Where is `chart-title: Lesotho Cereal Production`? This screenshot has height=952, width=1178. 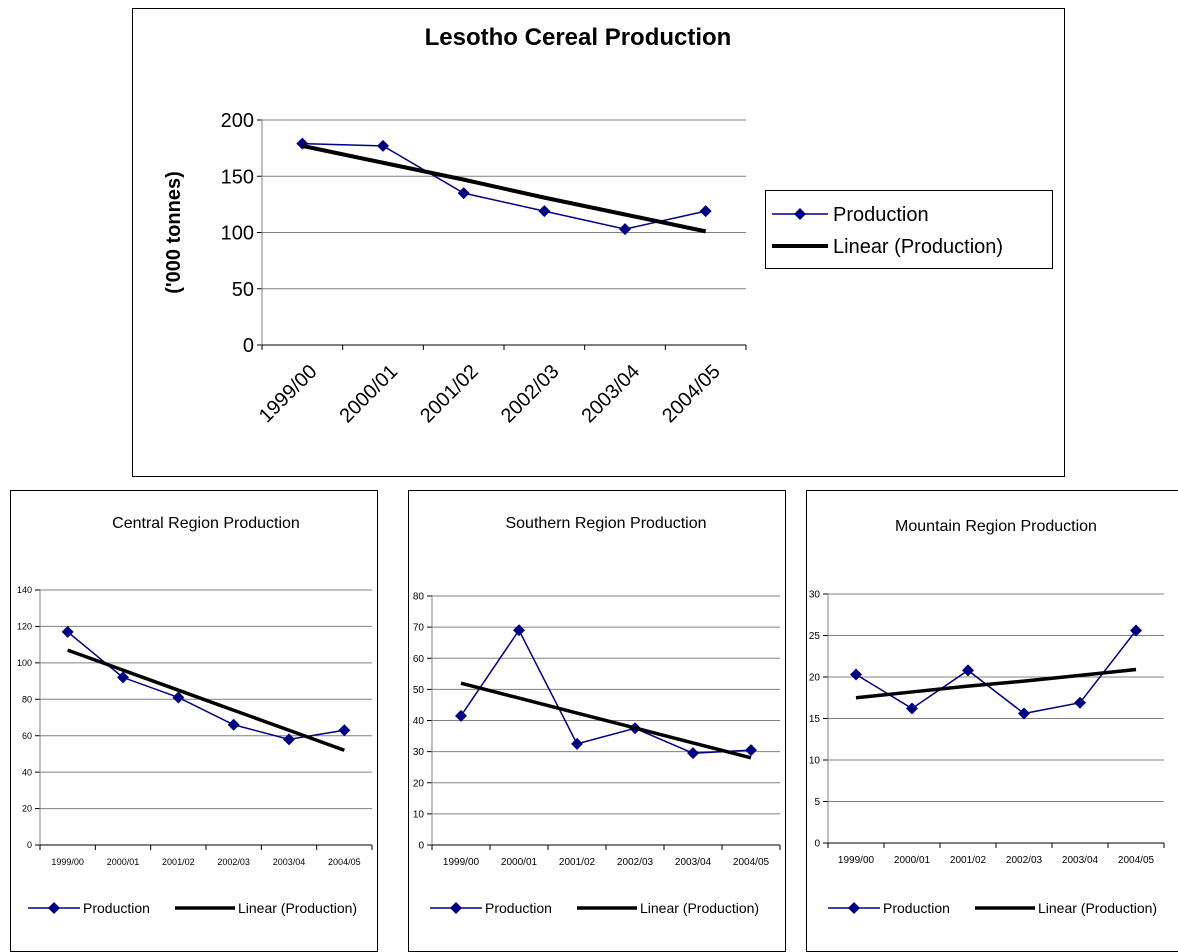
chart-title: Lesotho Cereal Production is located at coordinates (578, 37).